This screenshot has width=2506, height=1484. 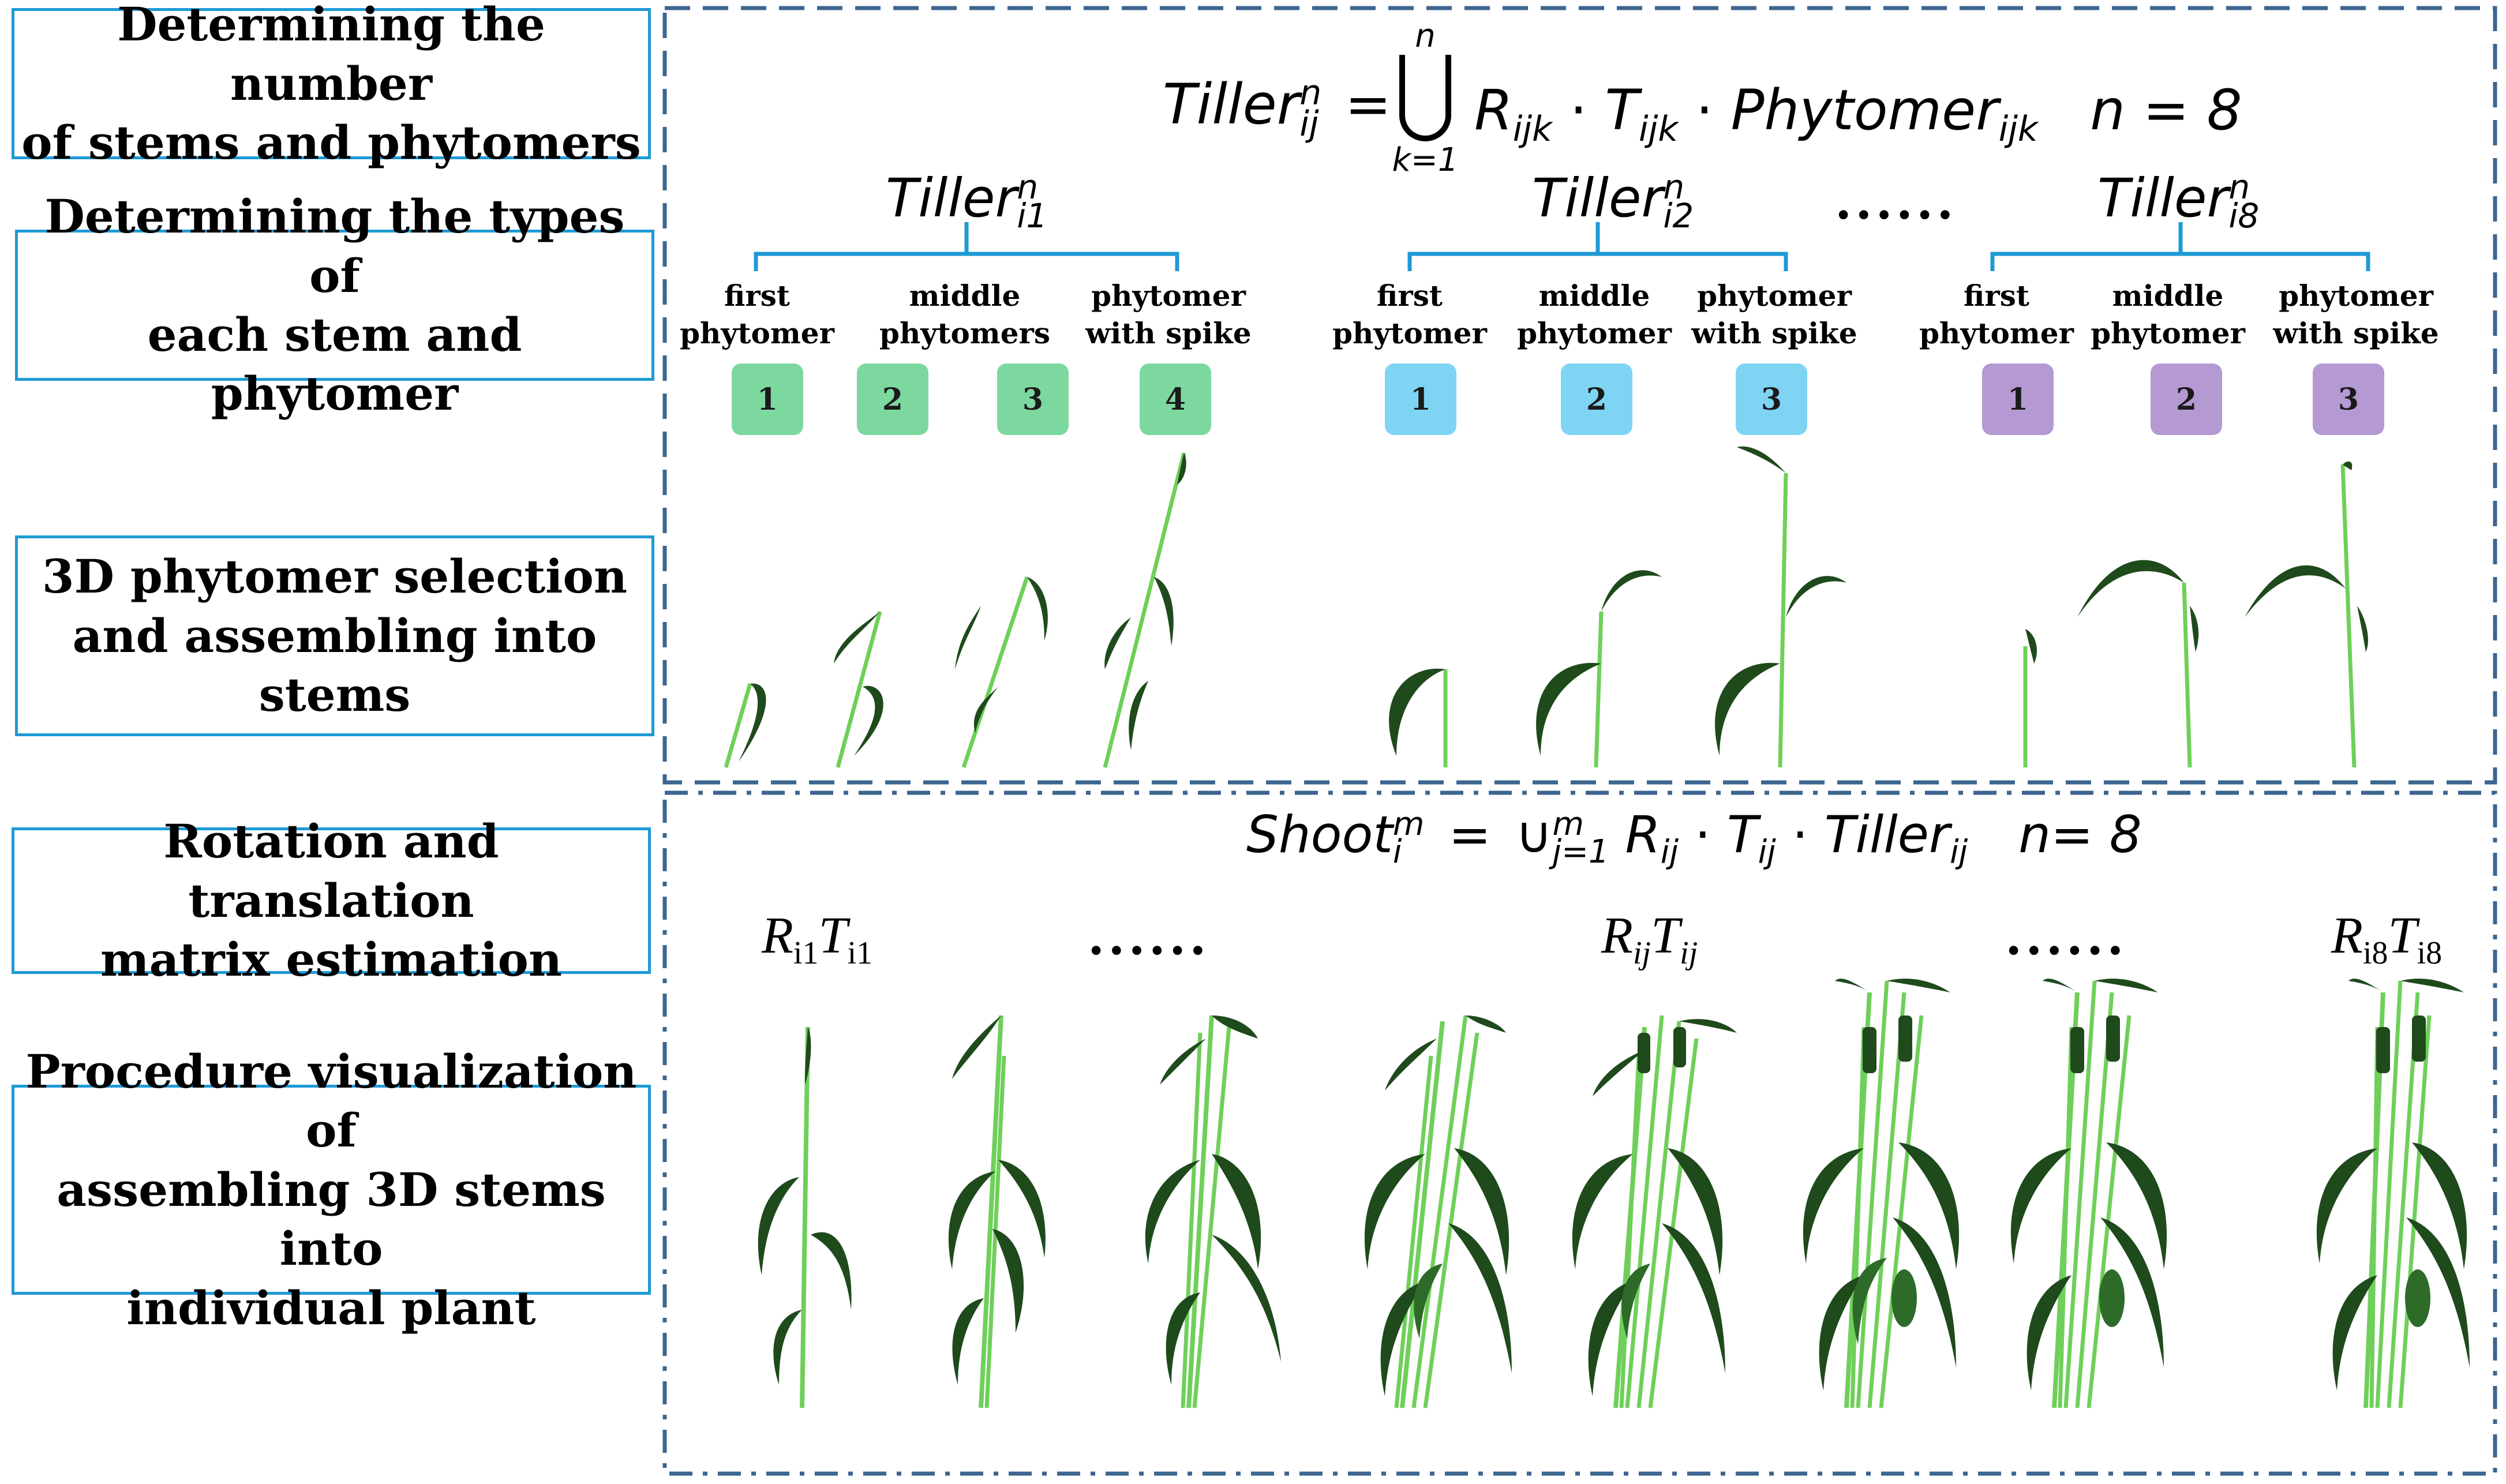 I want to click on rt1-t-sub: i1, so click(x=860, y=953).